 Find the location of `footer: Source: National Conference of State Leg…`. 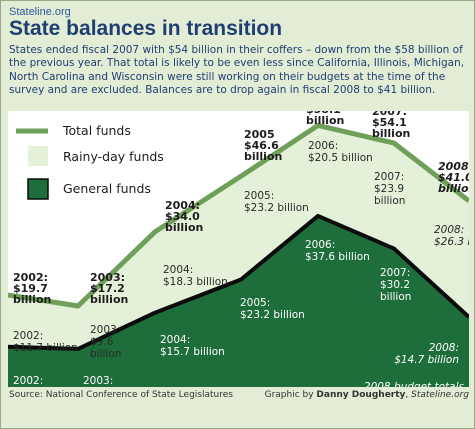

footer: Source: National Conference of State Leg… is located at coordinates (239, 396).